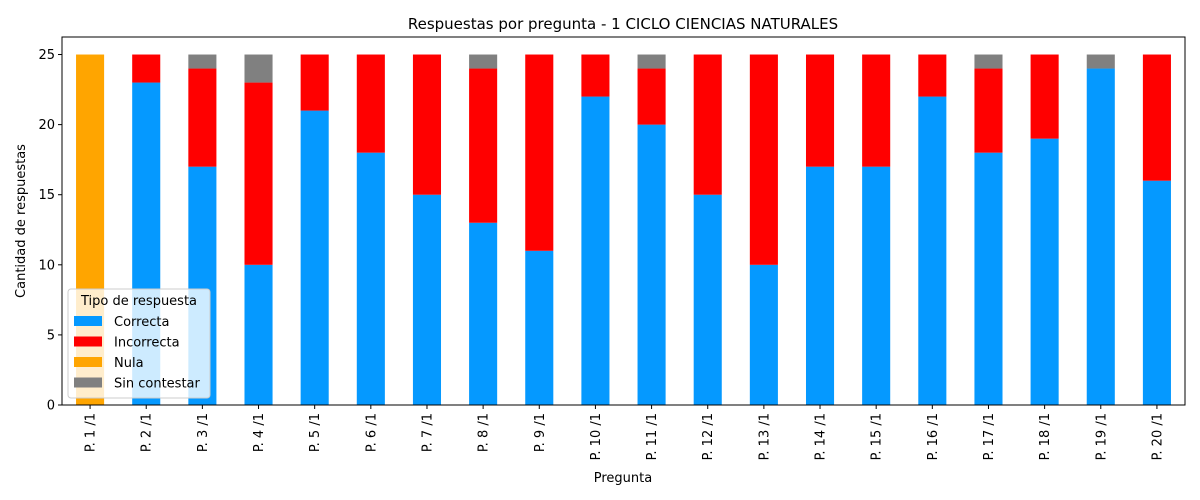 This screenshot has height=500, width=1200. Describe the element at coordinates (259, 432) in the screenshot. I see `x-tick-label: P. 4 /1` at that location.